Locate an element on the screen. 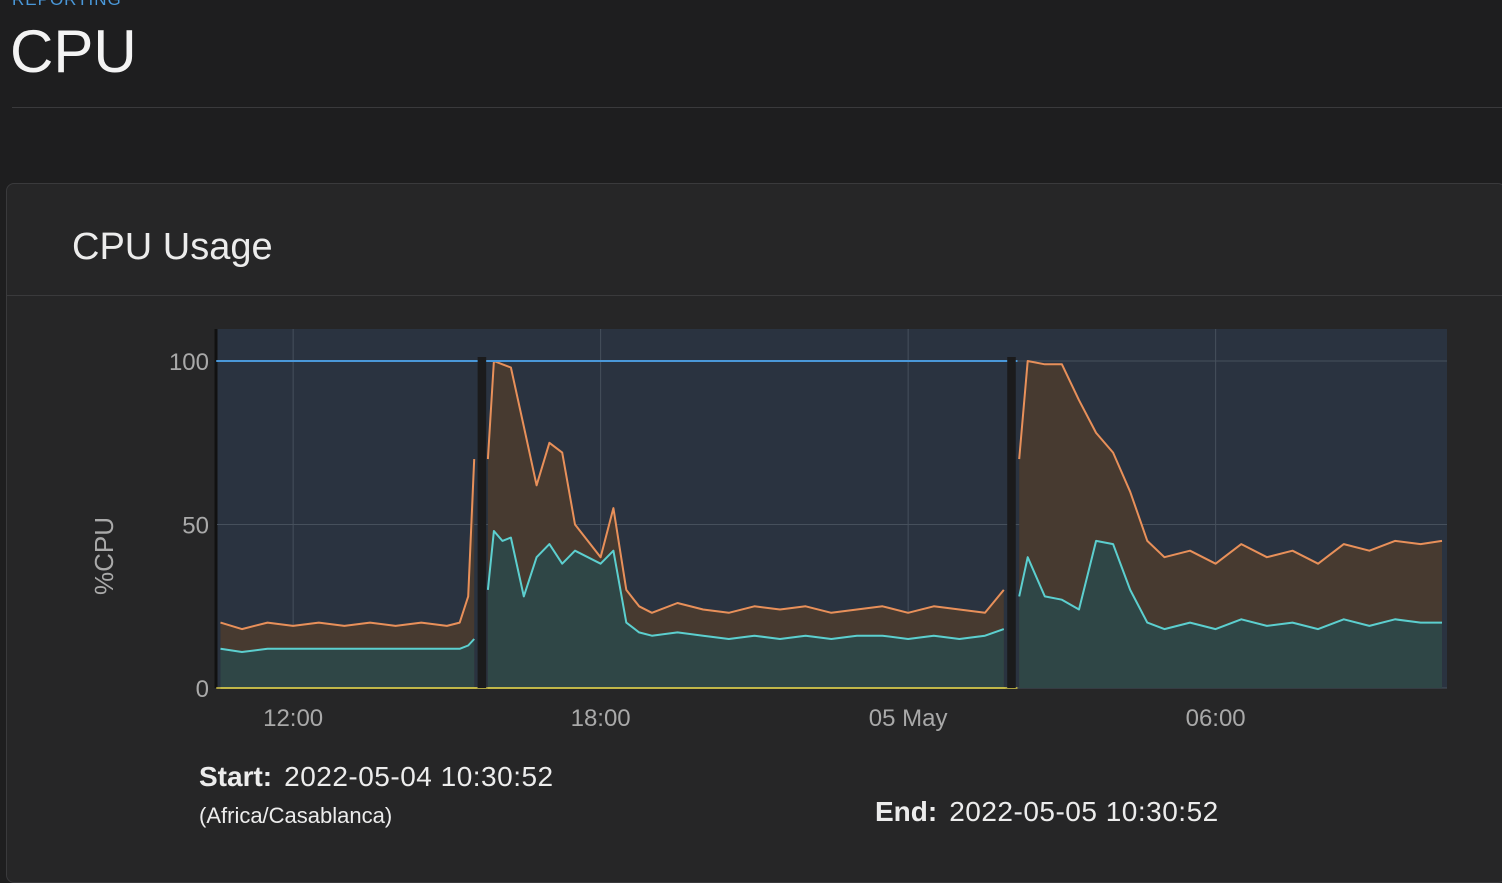 This screenshot has height=883, width=1502. card-divider is located at coordinates (754, 295).